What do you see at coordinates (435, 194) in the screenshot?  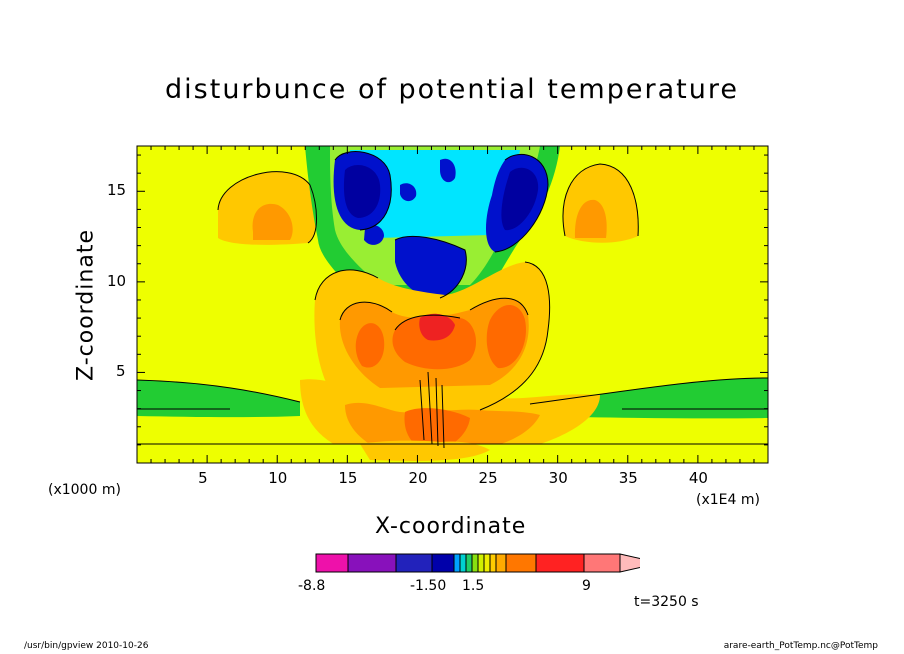 I see `contour-plume-cyan` at bounding box center [435, 194].